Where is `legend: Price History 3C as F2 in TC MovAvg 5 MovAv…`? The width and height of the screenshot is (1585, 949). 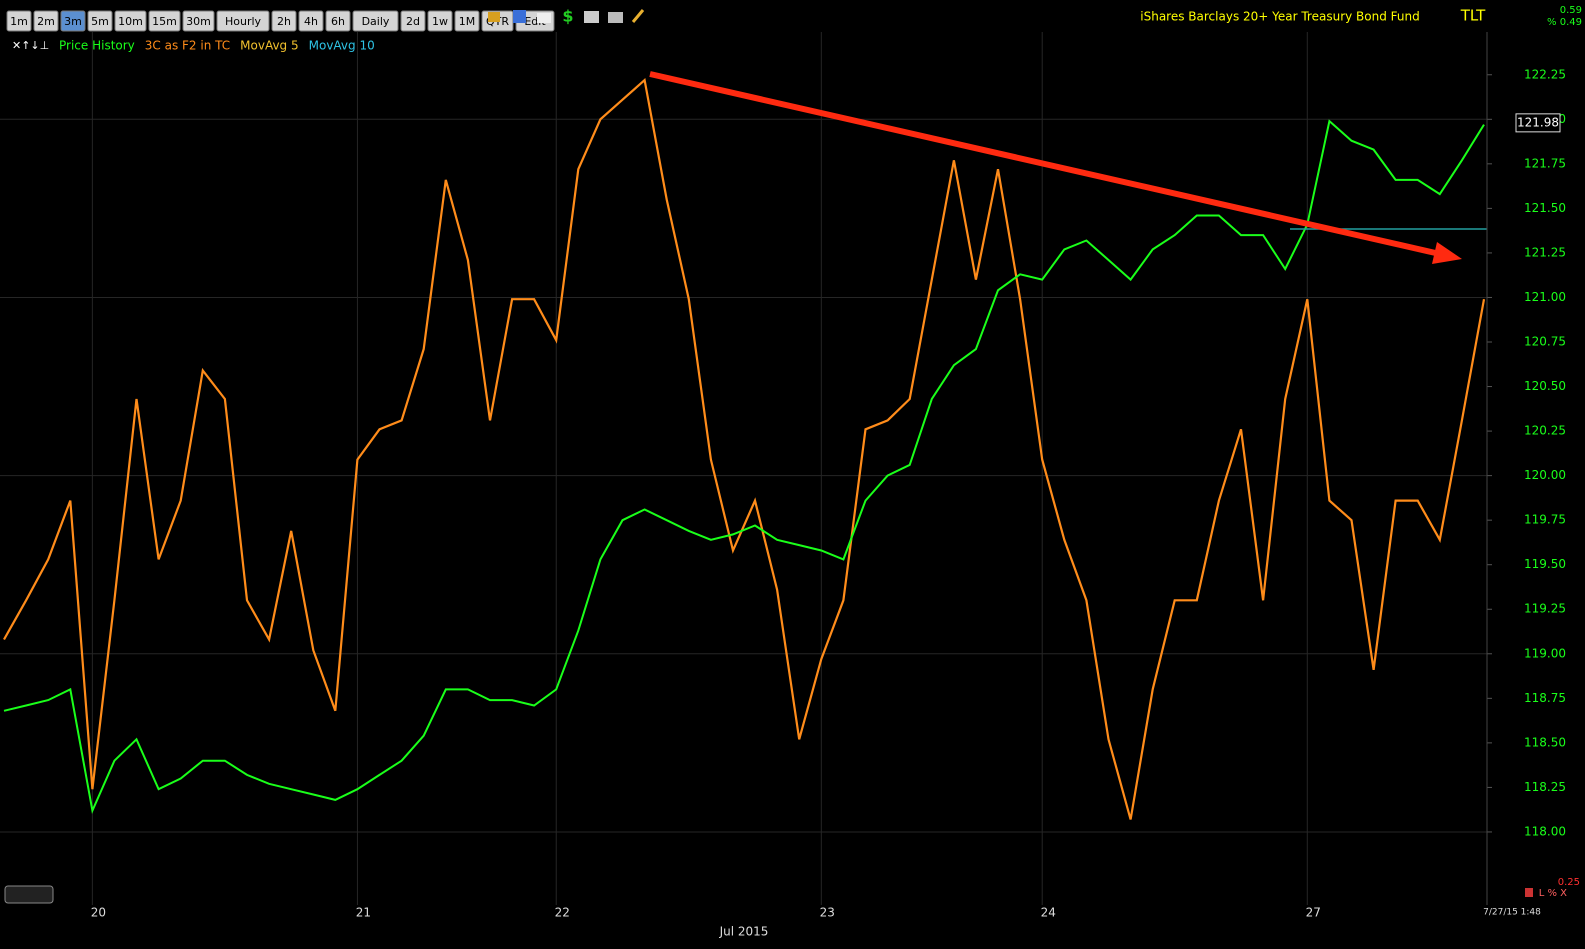 legend: Price History 3C as F2 in TC MovAvg 5 MovAv… is located at coordinates (217, 46).